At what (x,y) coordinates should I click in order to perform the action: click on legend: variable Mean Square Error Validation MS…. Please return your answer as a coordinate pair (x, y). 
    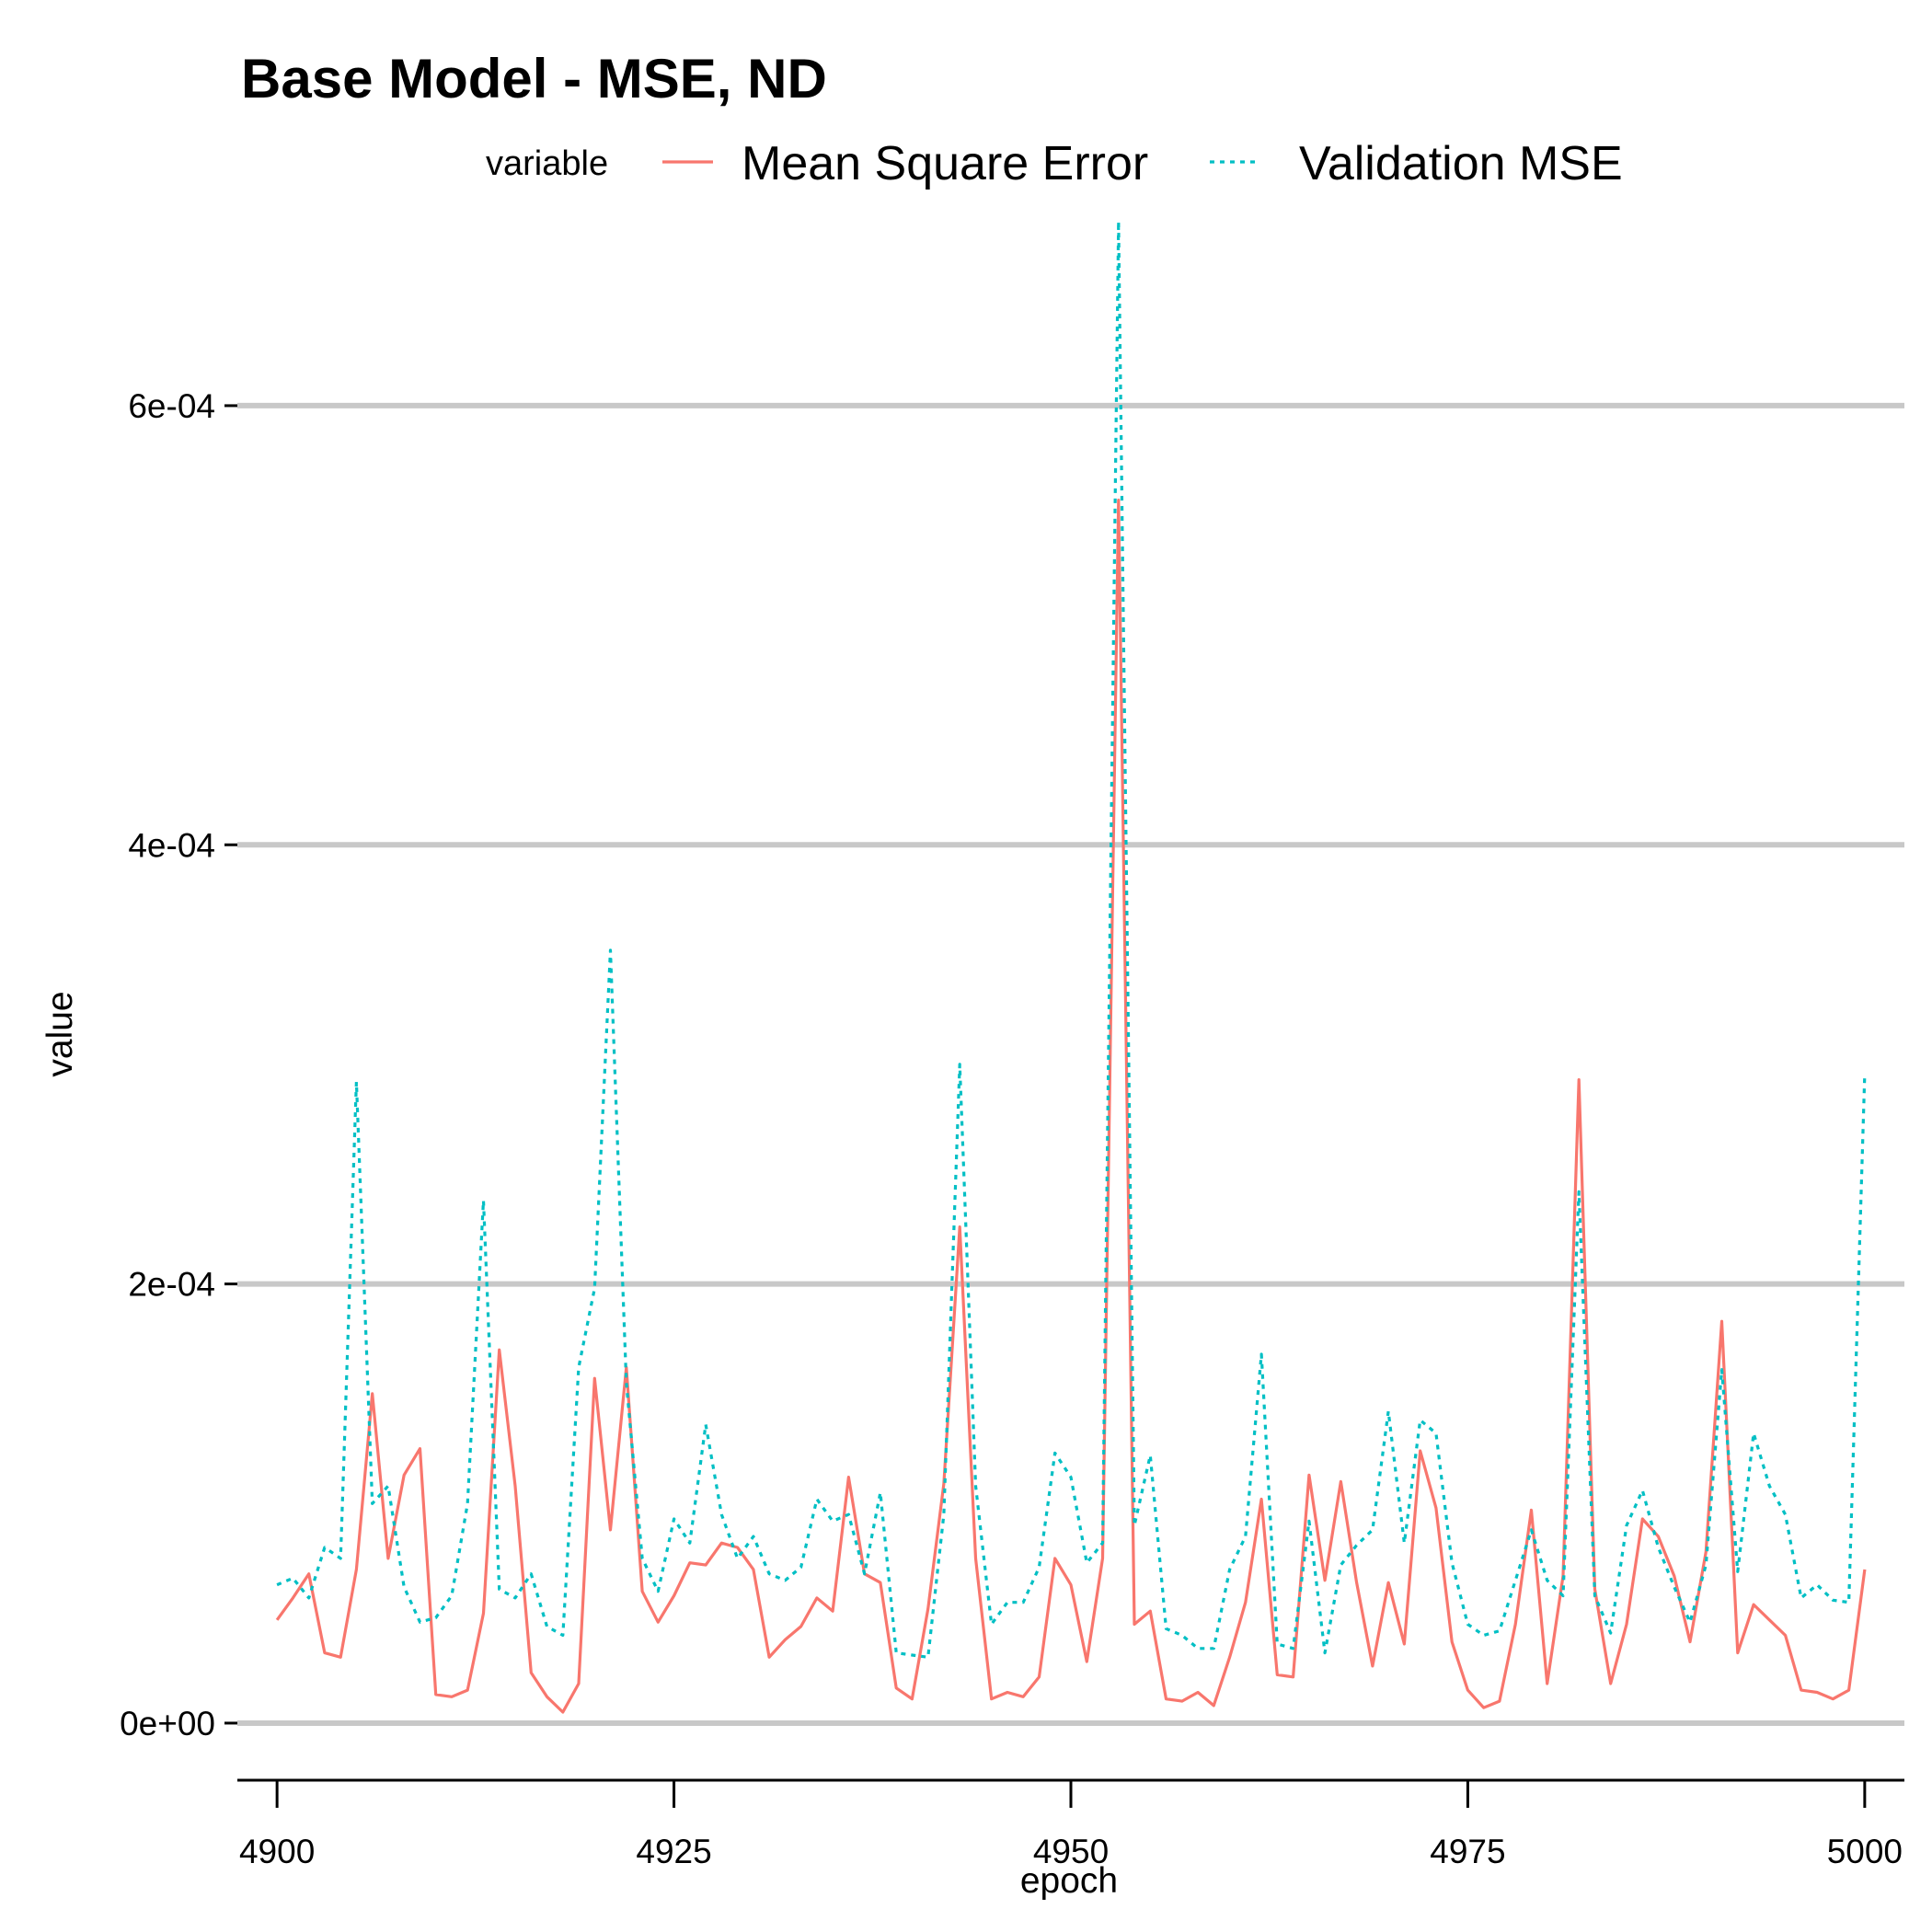
    Looking at the image, I should click on (1054, 163).